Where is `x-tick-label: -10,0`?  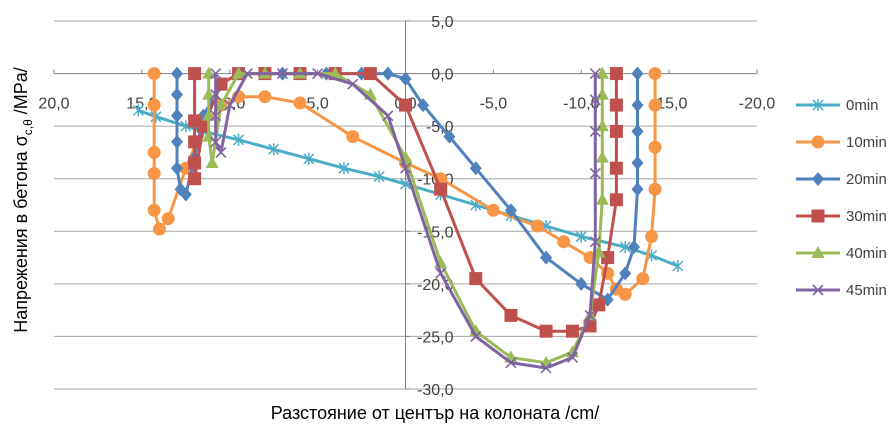
x-tick-label: -10,0 is located at coordinates (581, 104).